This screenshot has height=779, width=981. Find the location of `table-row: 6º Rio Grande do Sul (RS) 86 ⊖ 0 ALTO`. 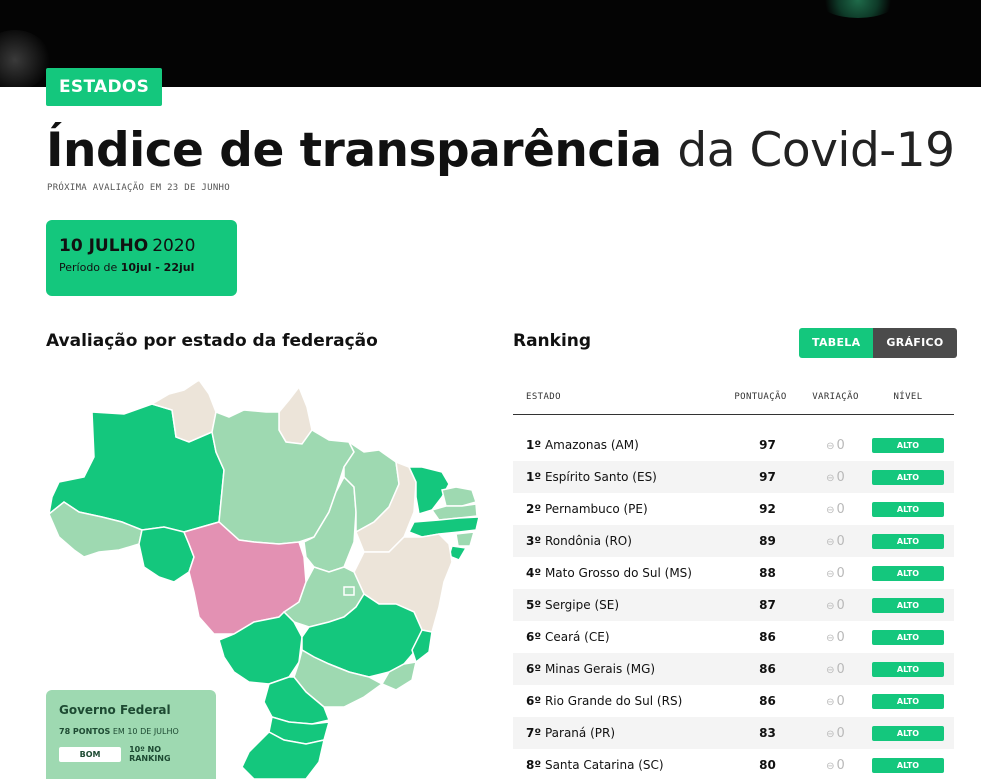

table-row: 6º Rio Grande do Sul (RS) 86 ⊖ 0 ALTO is located at coordinates (733, 701).